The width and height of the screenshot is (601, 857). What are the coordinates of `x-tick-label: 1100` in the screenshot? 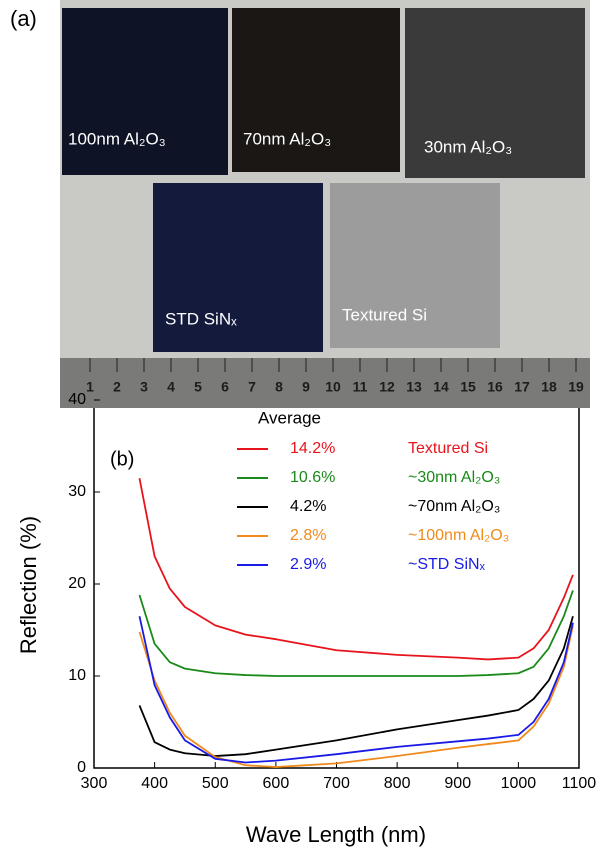 It's located at (579, 783).